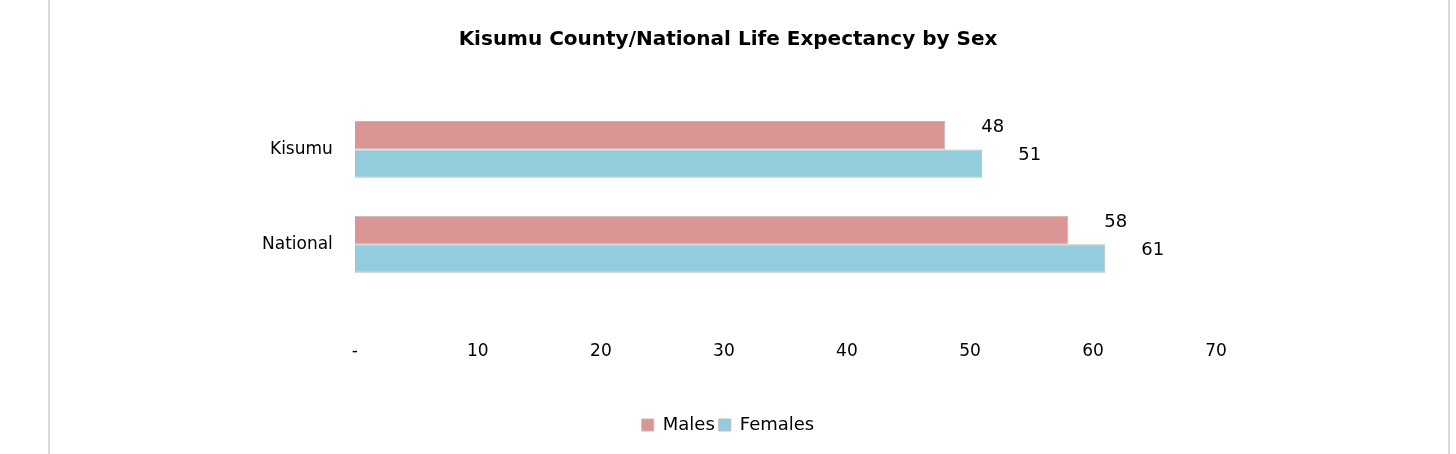  What do you see at coordinates (847, 350) in the screenshot?
I see `x-tick-label: 40` at bounding box center [847, 350].